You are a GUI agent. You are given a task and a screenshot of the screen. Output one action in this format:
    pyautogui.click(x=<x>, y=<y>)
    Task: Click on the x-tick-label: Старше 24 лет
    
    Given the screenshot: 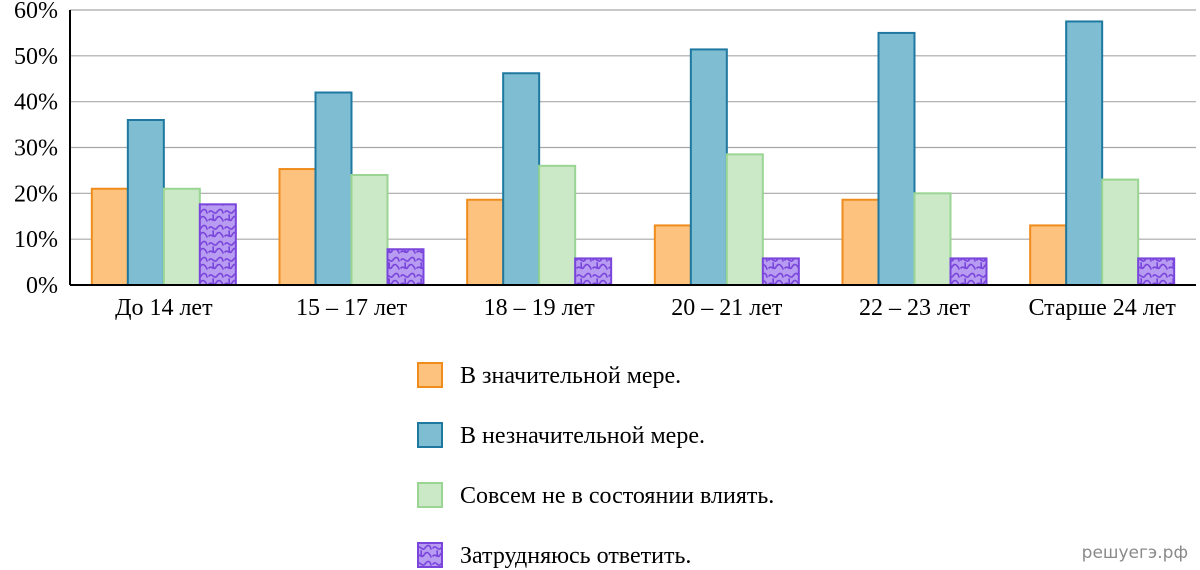 What is the action you would take?
    pyautogui.click(x=1102, y=308)
    